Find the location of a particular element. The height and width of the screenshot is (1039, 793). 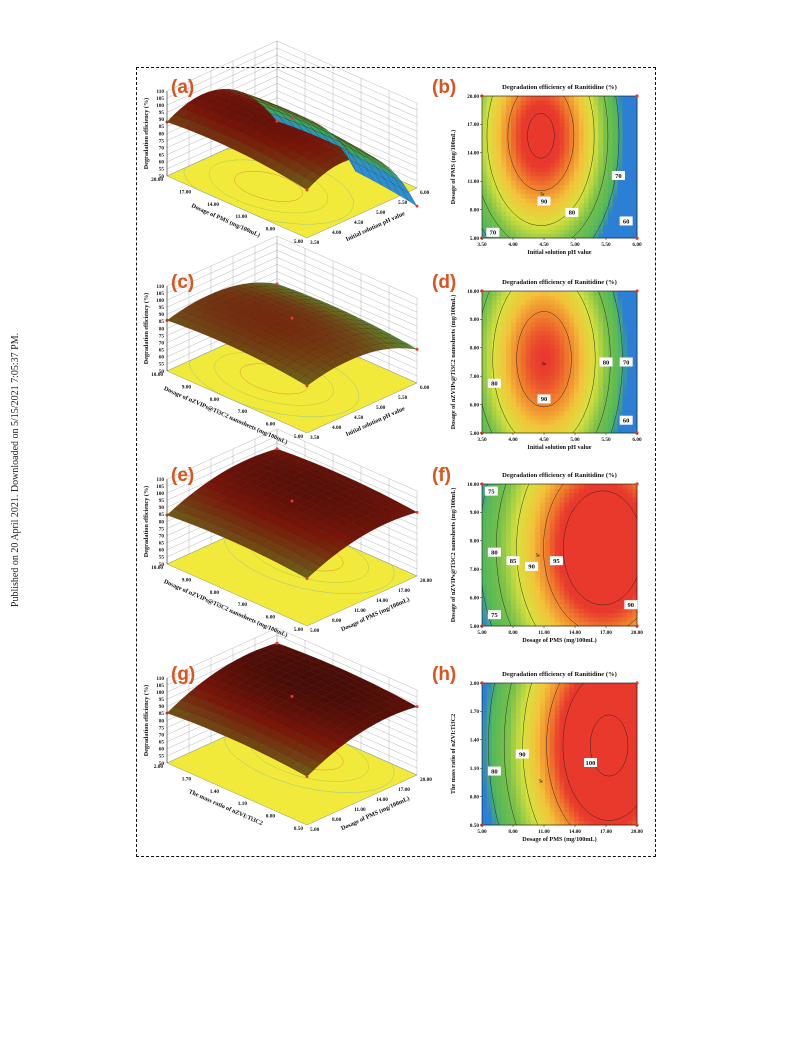

x-tick-label: 6.00 is located at coordinates (637, 245).